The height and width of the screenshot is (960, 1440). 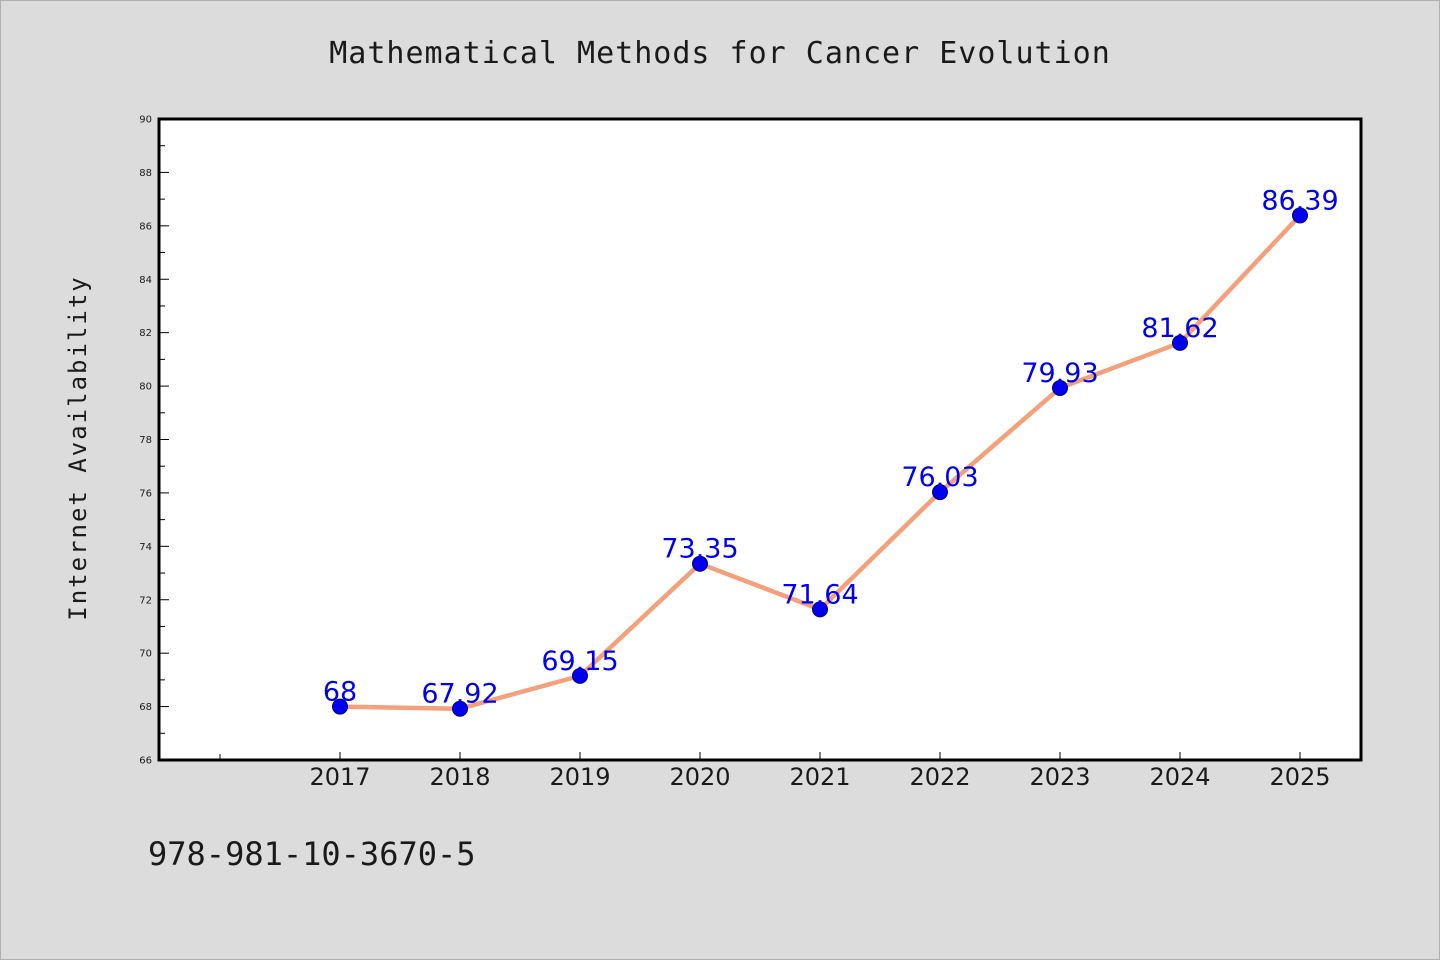 What do you see at coordinates (145, 226) in the screenshot?
I see `y-tick-label: 86` at bounding box center [145, 226].